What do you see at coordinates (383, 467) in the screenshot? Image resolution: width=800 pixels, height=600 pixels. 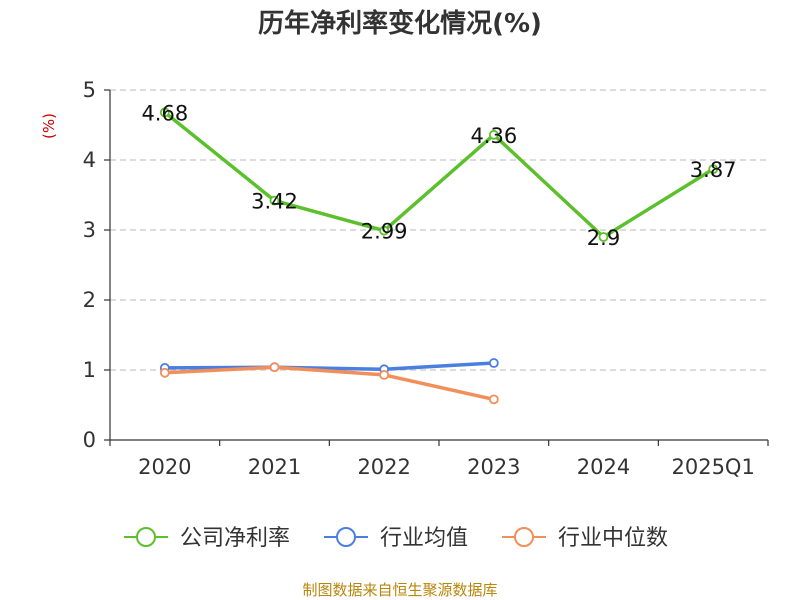 I see `x-tick-label: 2022` at bounding box center [383, 467].